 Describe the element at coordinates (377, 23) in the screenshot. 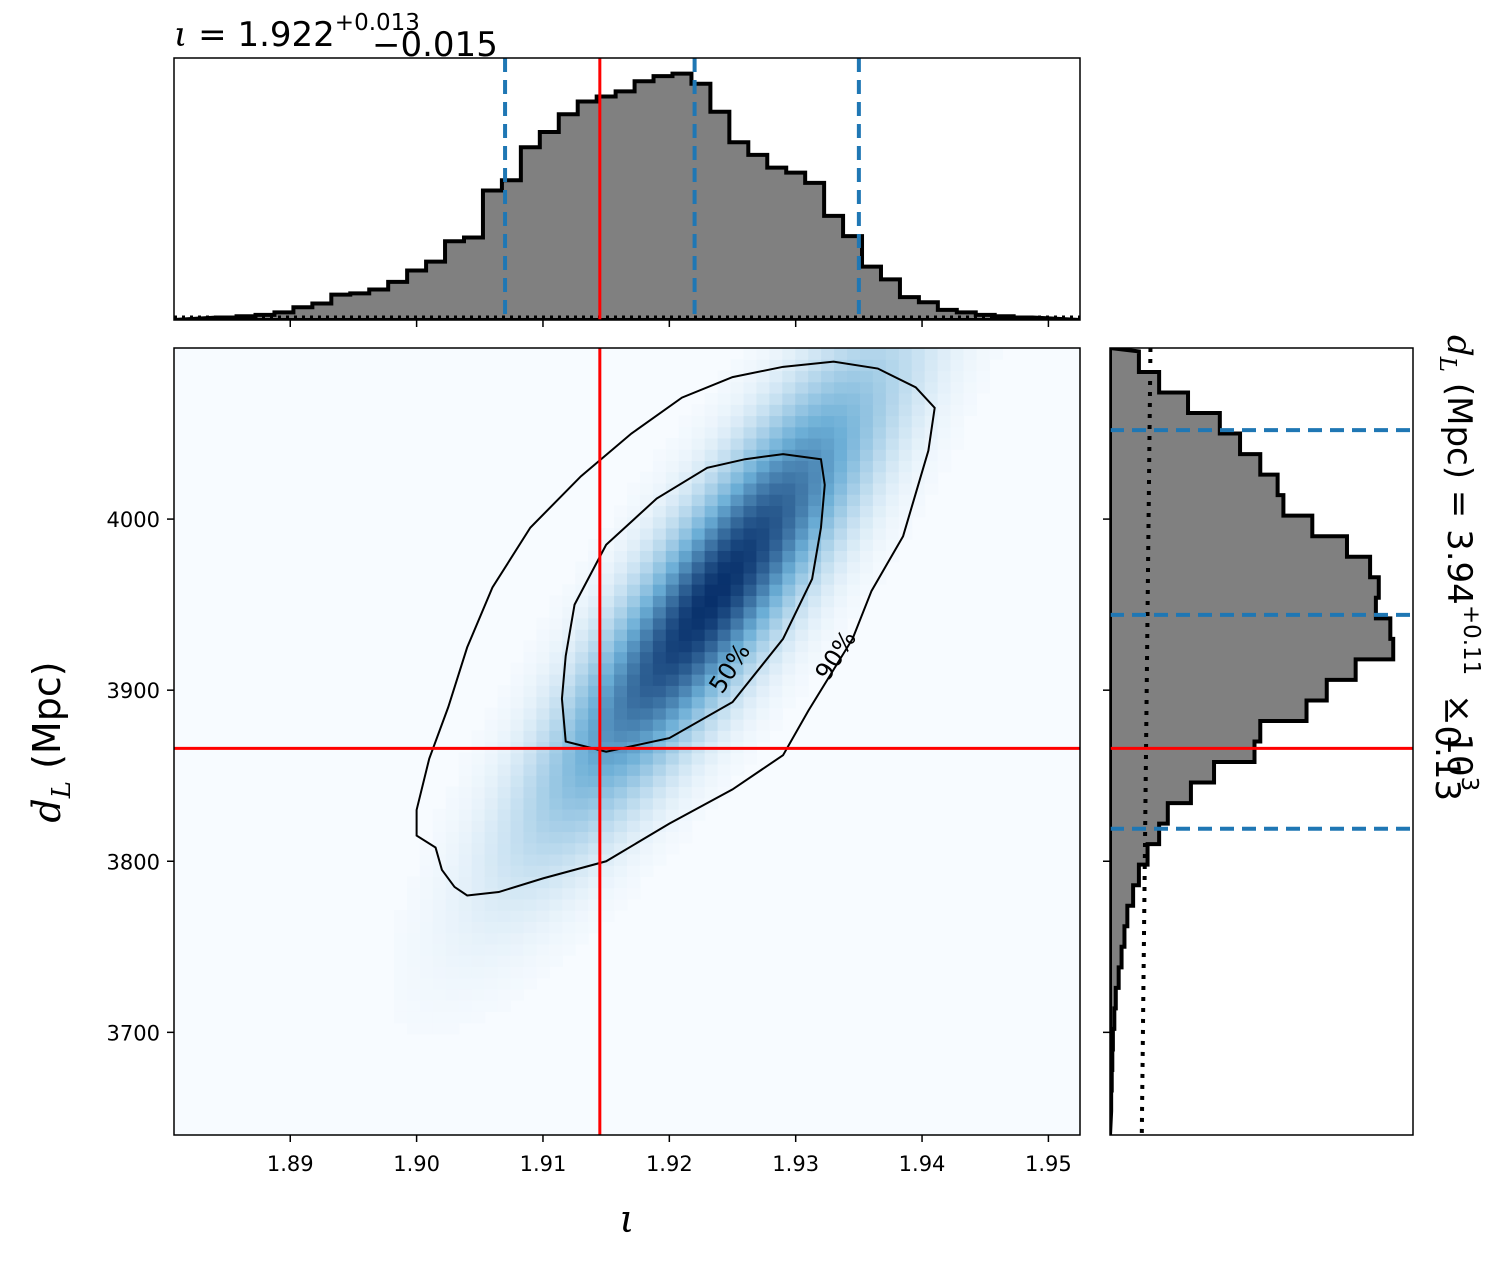

I see `title-iota-plus: +0.013` at that location.